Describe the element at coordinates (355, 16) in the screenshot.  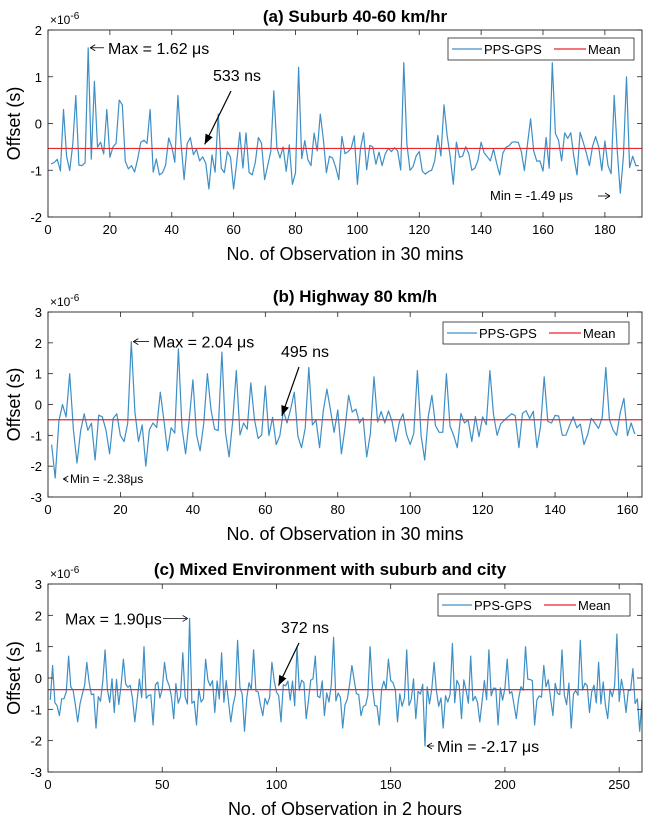
I see `chart-title: (a) Suburb 40-60 km/hr` at that location.